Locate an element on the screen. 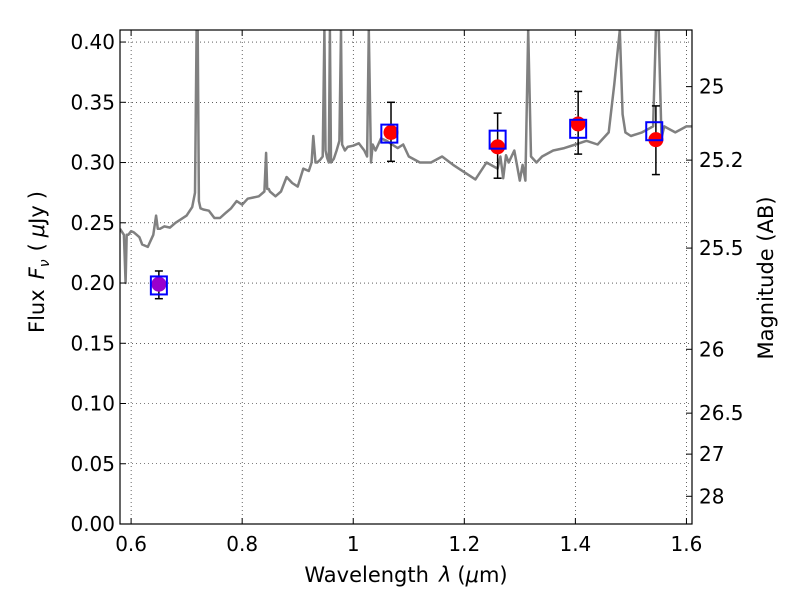 The height and width of the screenshot is (600, 800). y2-tick-label: 28 is located at coordinates (711, 496).